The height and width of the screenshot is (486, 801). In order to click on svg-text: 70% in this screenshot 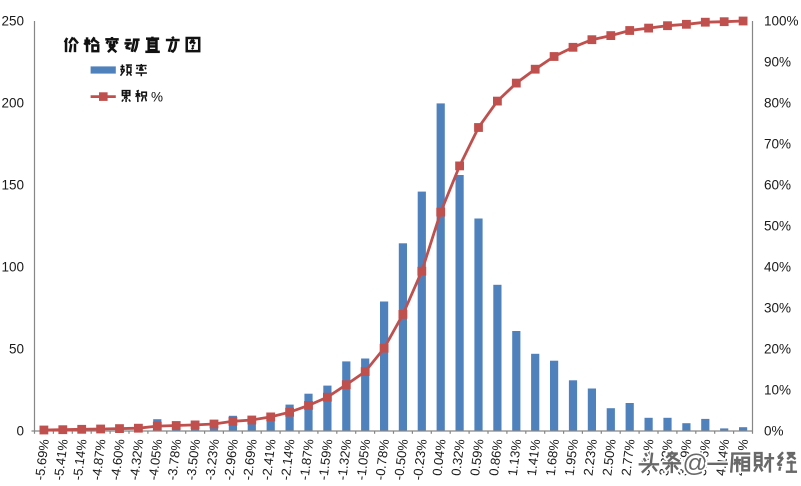, I will do `click(777, 144)`.